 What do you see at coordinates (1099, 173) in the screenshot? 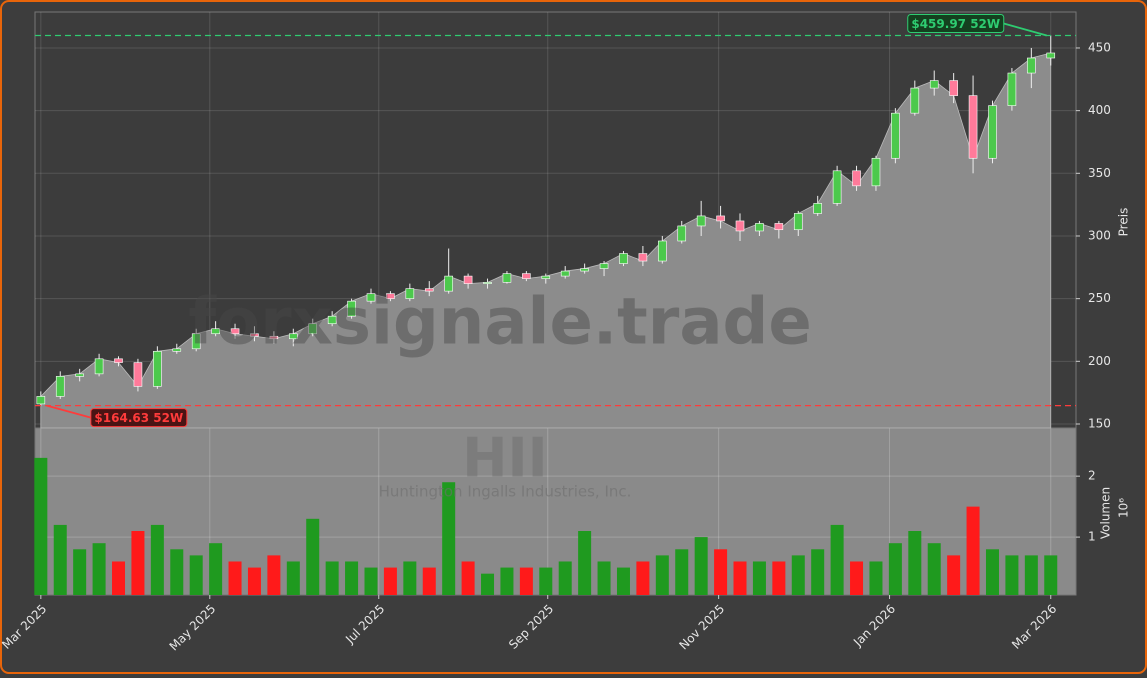
I see `y-tick-label: 350` at bounding box center [1099, 173].